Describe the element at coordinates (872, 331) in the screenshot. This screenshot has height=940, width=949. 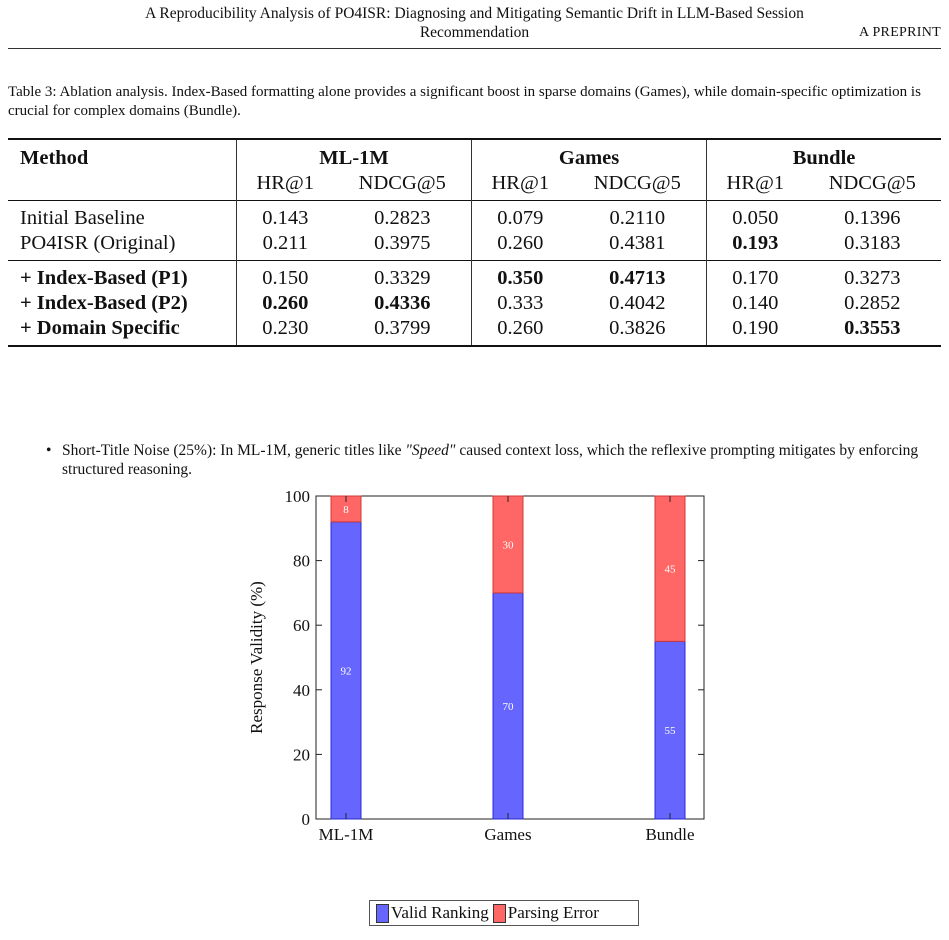
I see `table-cell-best: 0.3553` at that location.